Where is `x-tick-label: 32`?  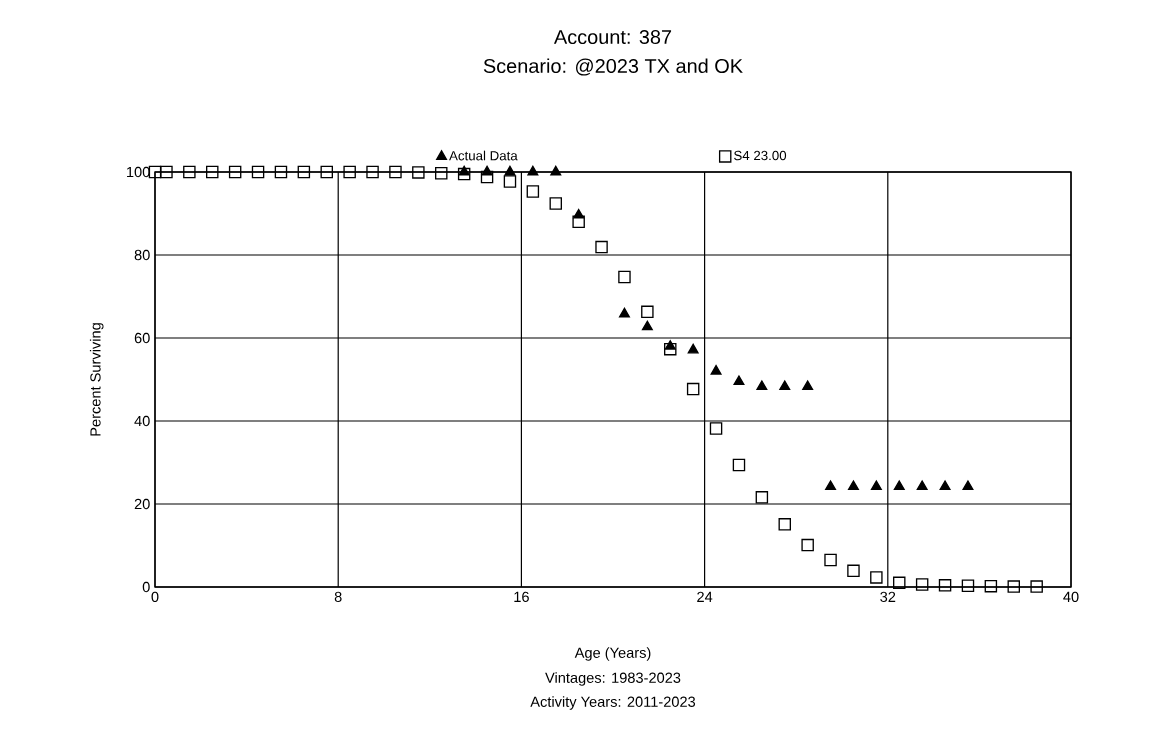 x-tick-label: 32 is located at coordinates (888, 597).